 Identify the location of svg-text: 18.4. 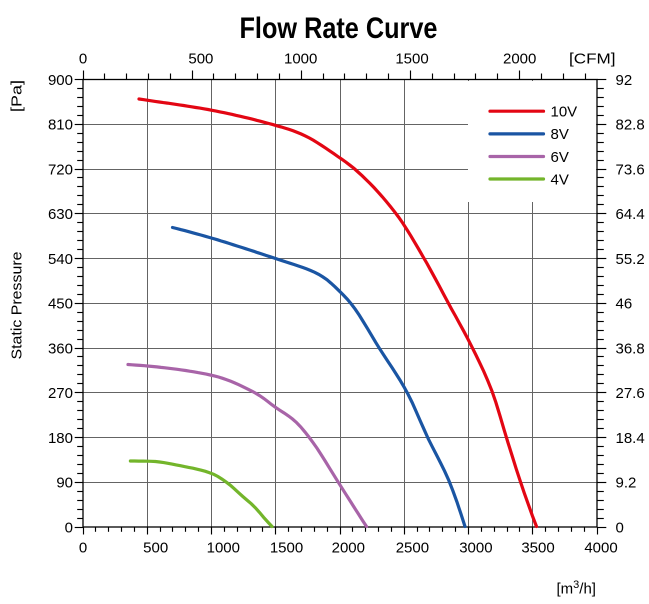
(630, 438).